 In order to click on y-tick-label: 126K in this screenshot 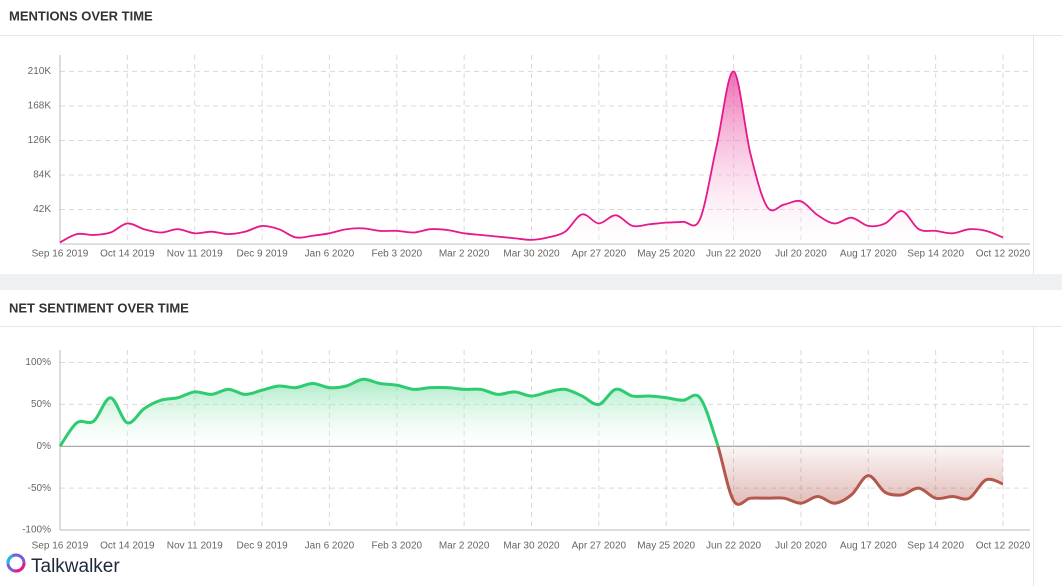, I will do `click(40, 140)`.